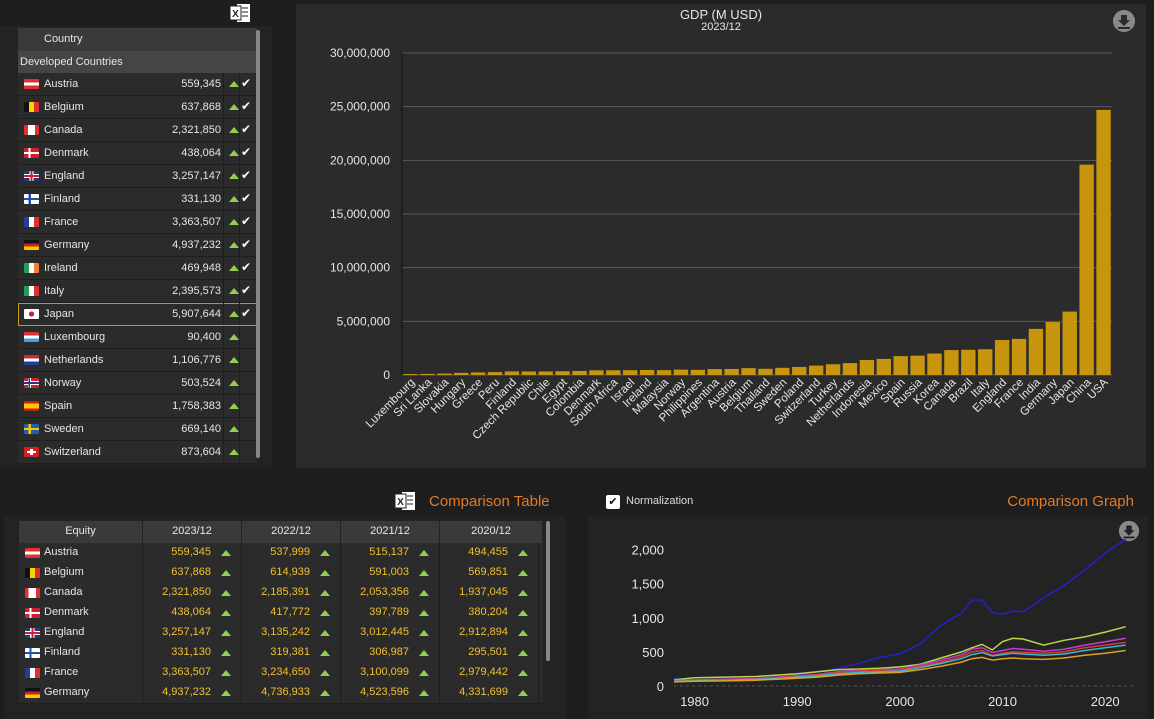 The width and height of the screenshot is (1154, 719). Describe the element at coordinates (291, 532) in the screenshot. I see `comparison-column-header: 2022/12` at that location.